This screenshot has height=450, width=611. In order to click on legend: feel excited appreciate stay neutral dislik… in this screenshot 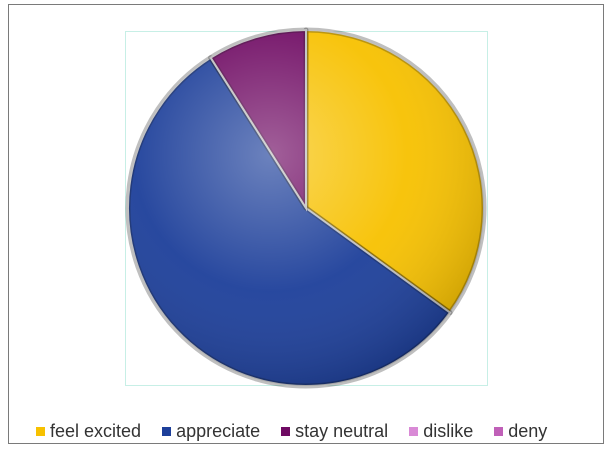, I will do `click(302, 431)`.